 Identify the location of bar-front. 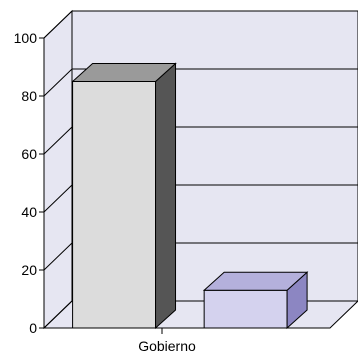
(245, 309).